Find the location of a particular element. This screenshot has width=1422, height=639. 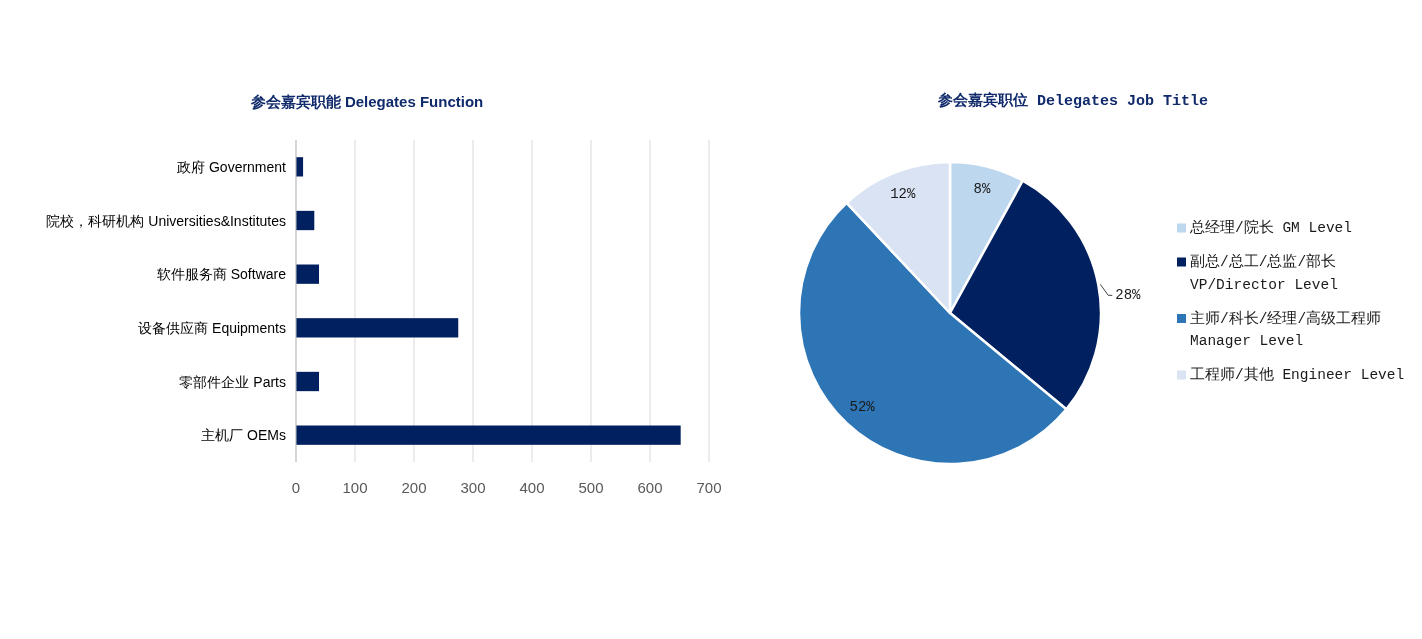

y-tick-label: 软件服务商 Software is located at coordinates (221, 274).